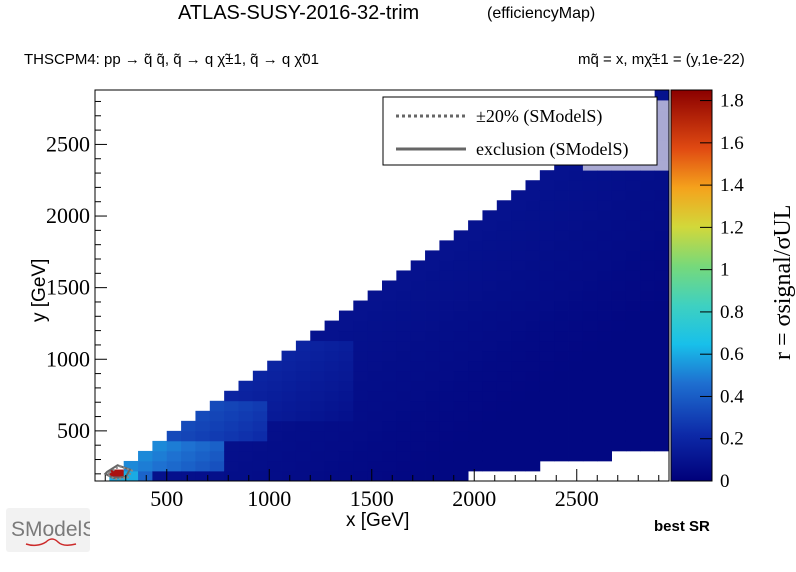 Image resolution: width=796 pixels, height=572 pixels. Describe the element at coordinates (691, 285) in the screenshot. I see `colorbar` at that location.